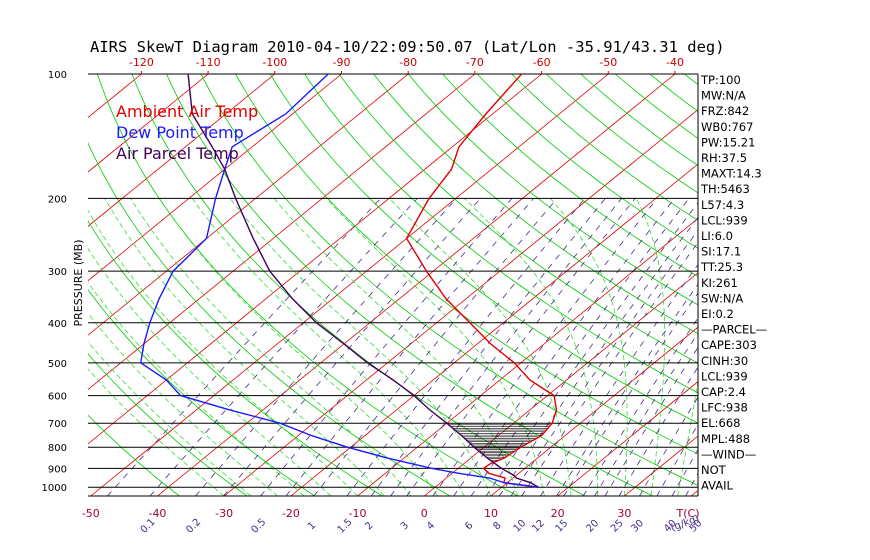  What do you see at coordinates (721, 252) in the screenshot?
I see `index-value: SI:17.1` at bounding box center [721, 252].